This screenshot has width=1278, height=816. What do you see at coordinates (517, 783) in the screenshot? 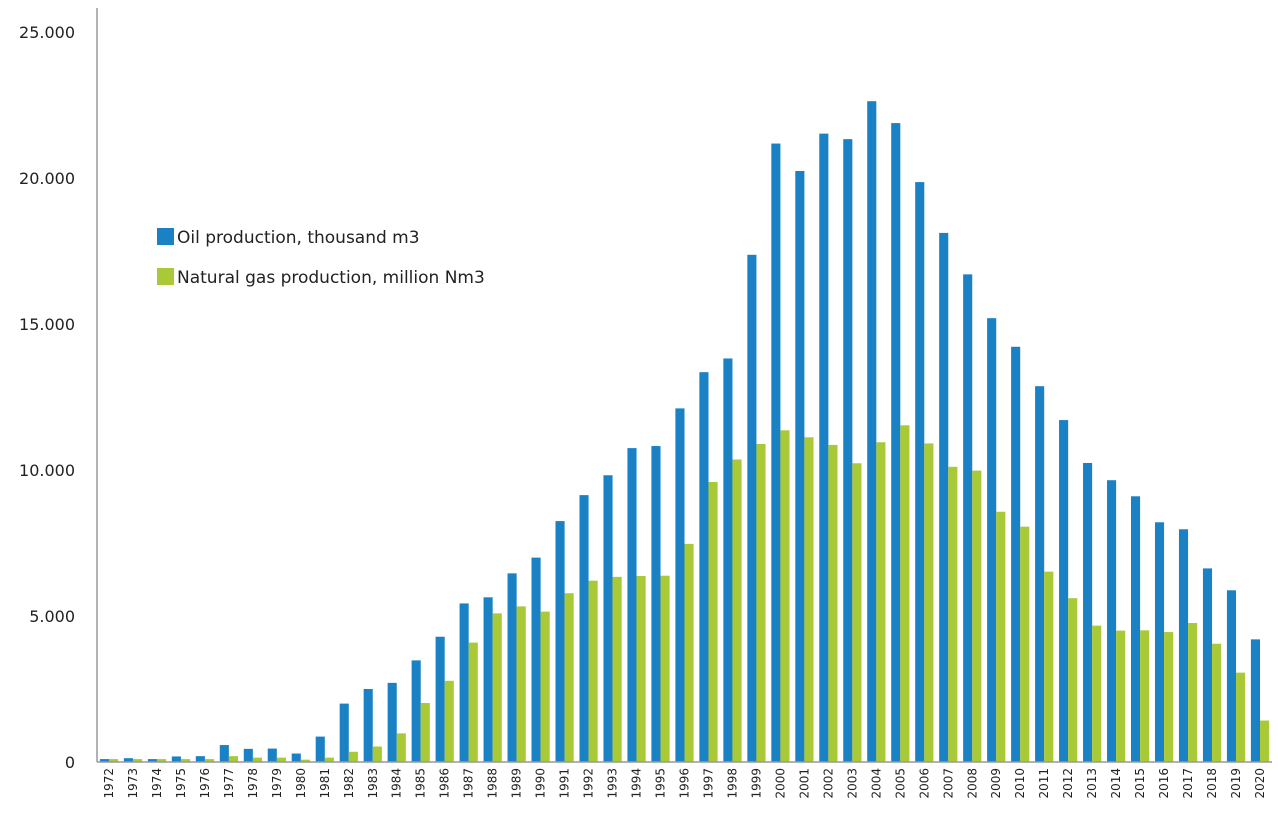
I see `x-tick-label: 1989` at bounding box center [517, 783].